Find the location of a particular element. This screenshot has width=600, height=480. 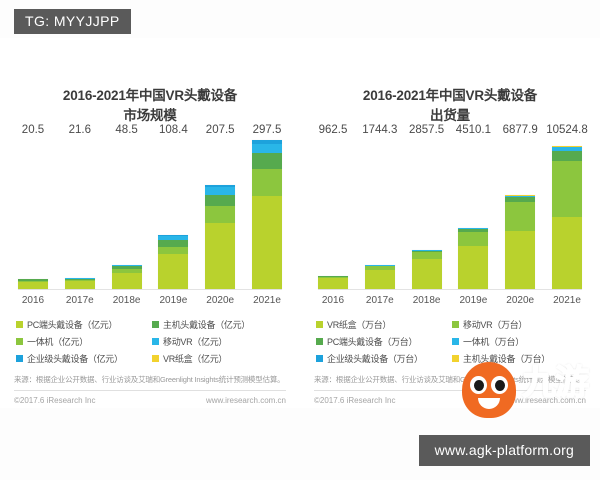

legend-label: 一体机（万台） is located at coordinates (493, 342).